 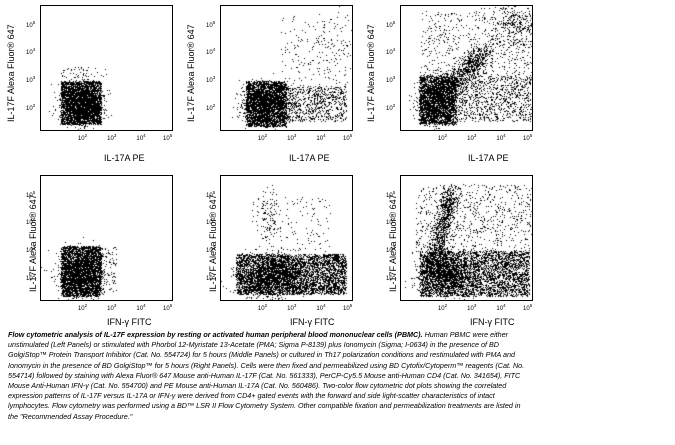 I want to click on dot-plot-r2c2, so click(x=286, y=238).